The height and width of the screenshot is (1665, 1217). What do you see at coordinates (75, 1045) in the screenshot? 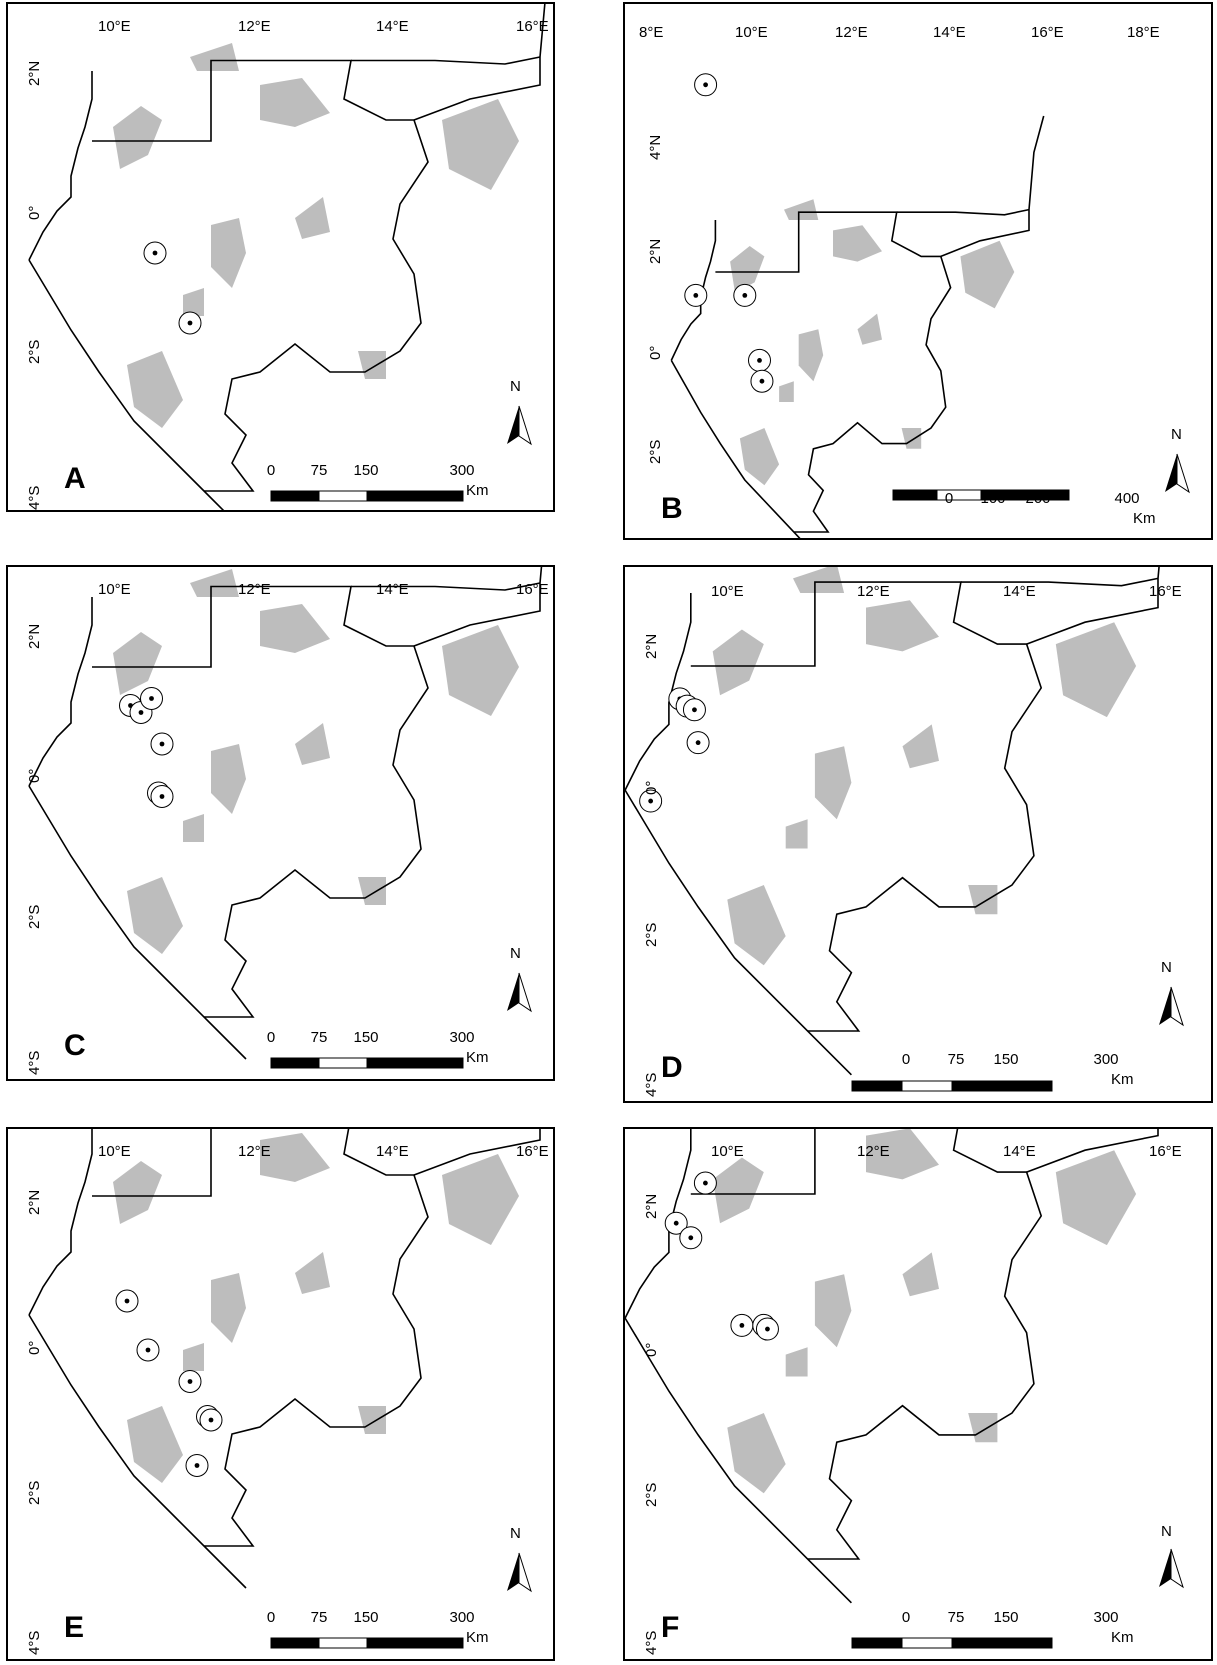
I see `panel-letter: C` at bounding box center [75, 1045].